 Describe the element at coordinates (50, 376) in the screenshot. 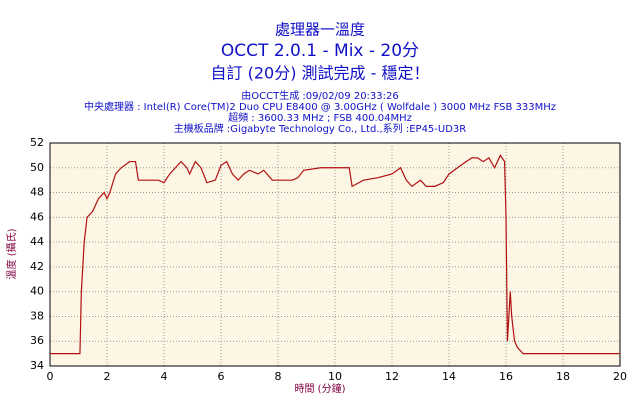

I see `x-tick-label: 0` at that location.